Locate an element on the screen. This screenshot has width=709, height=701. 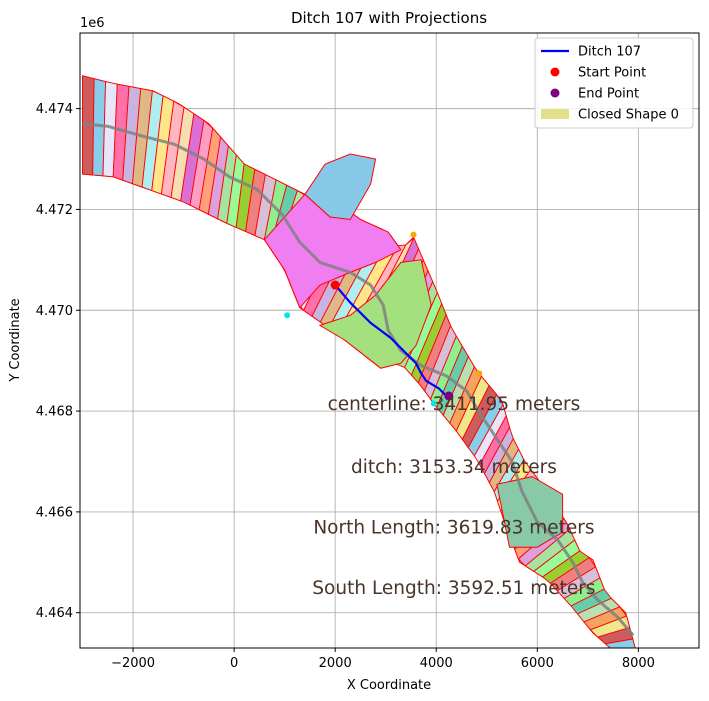
legend-label: Start Point is located at coordinates (612, 73).